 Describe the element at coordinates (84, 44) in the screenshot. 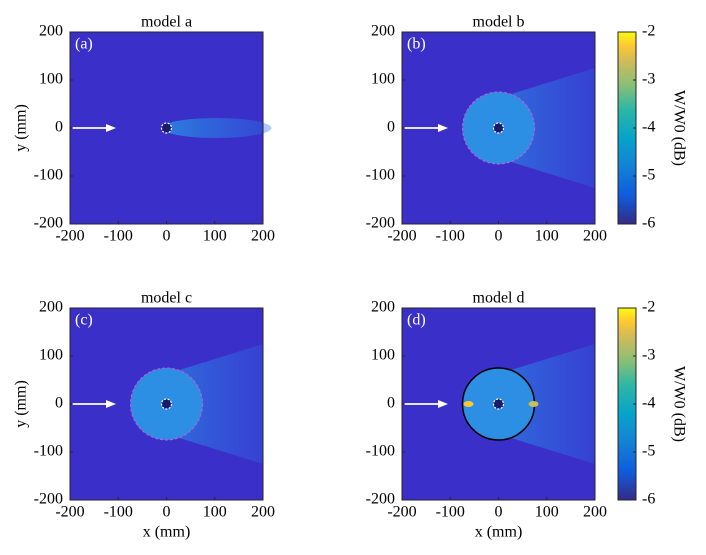

I see `panel-label: (a)` at that location.